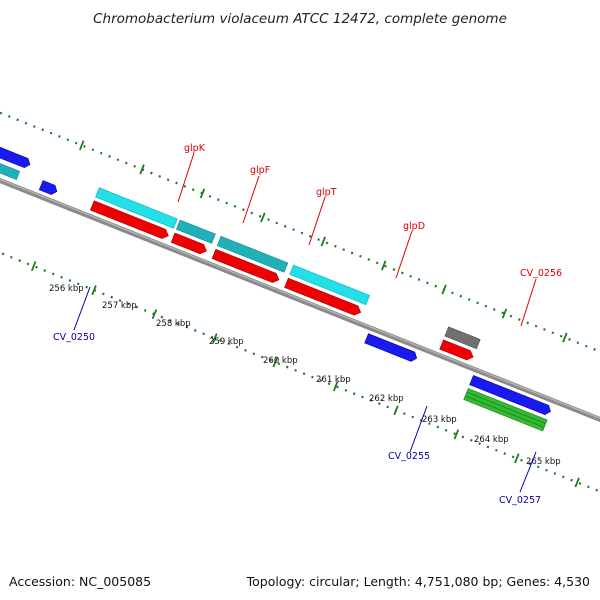 The height and width of the screenshot is (600, 600). I want to click on tick-label: 263 kbp, so click(439, 420).